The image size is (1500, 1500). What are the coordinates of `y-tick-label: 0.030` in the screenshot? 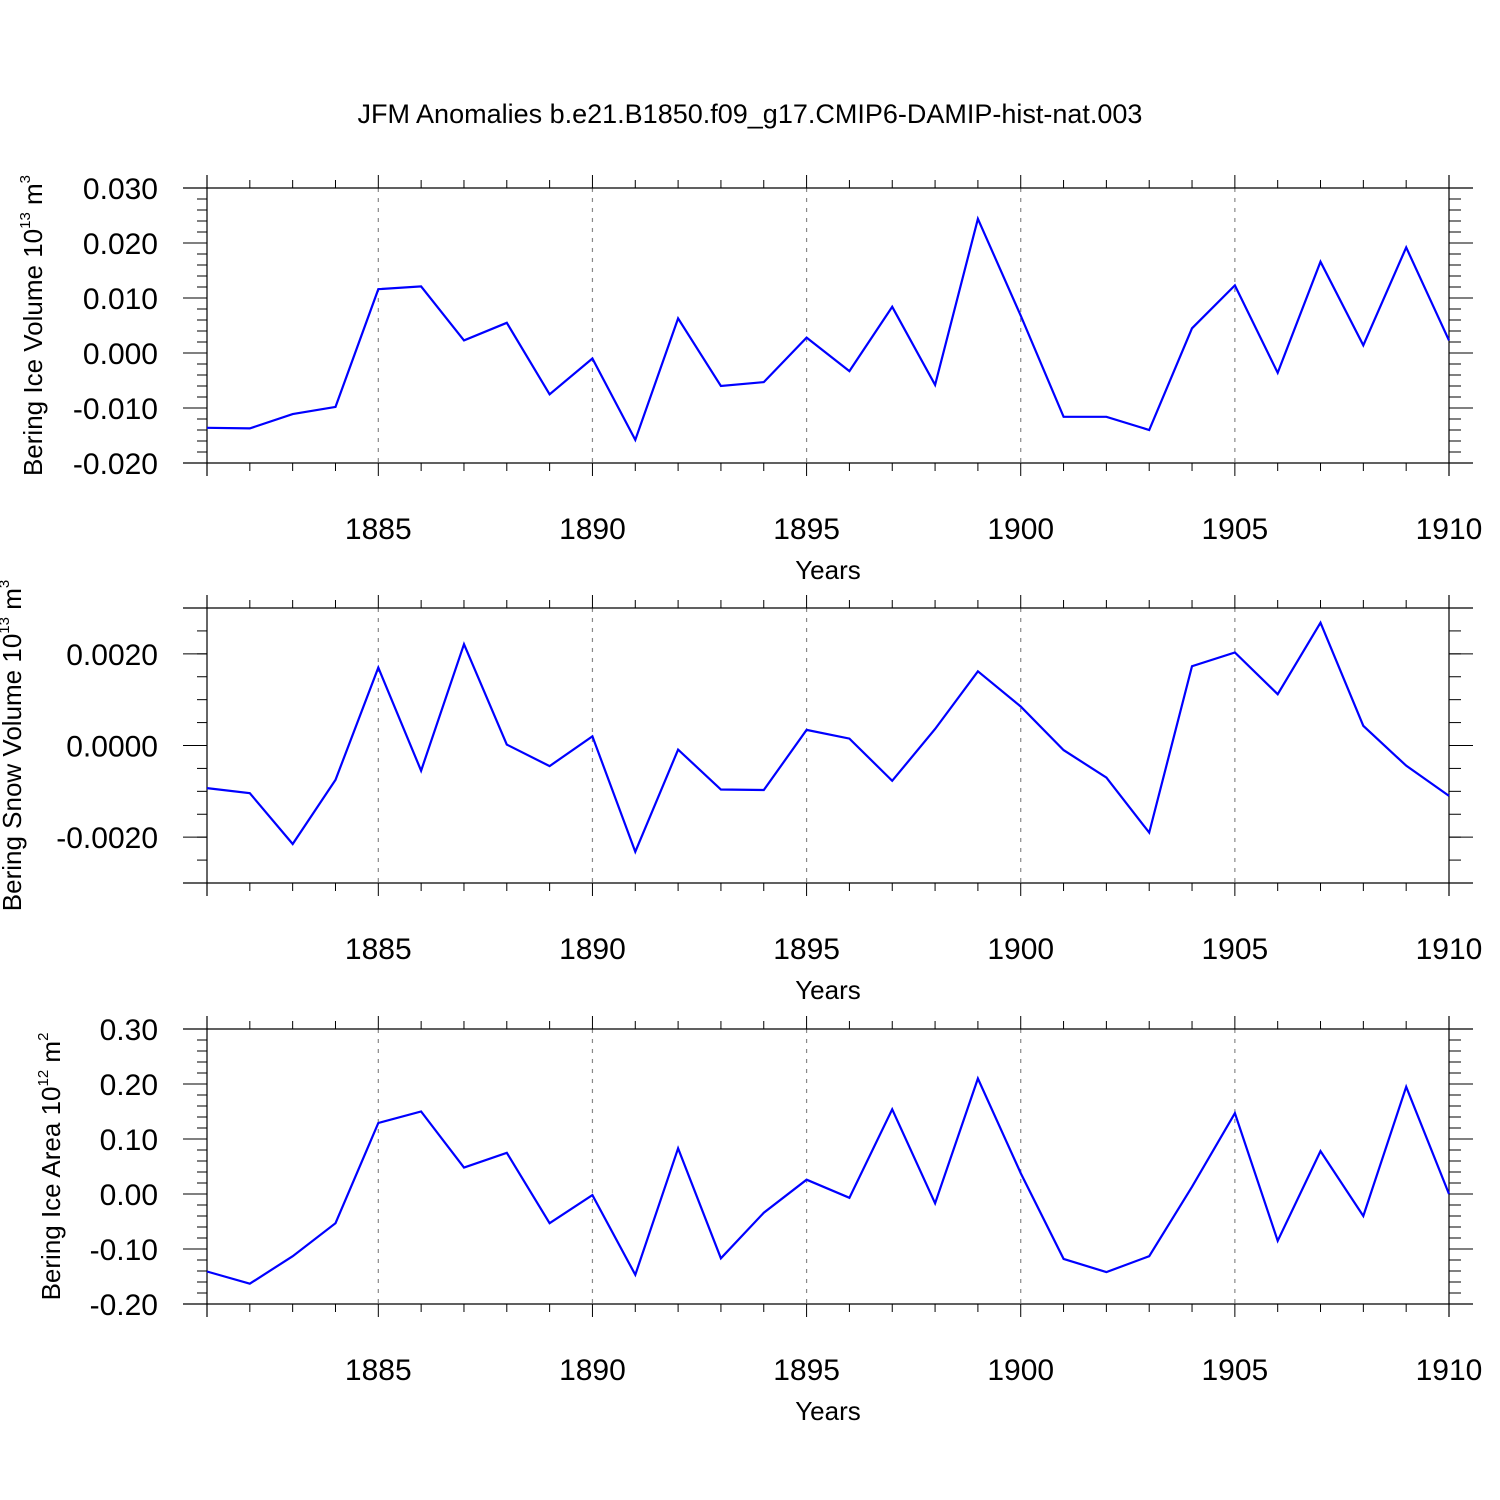 It's located at (120, 189).